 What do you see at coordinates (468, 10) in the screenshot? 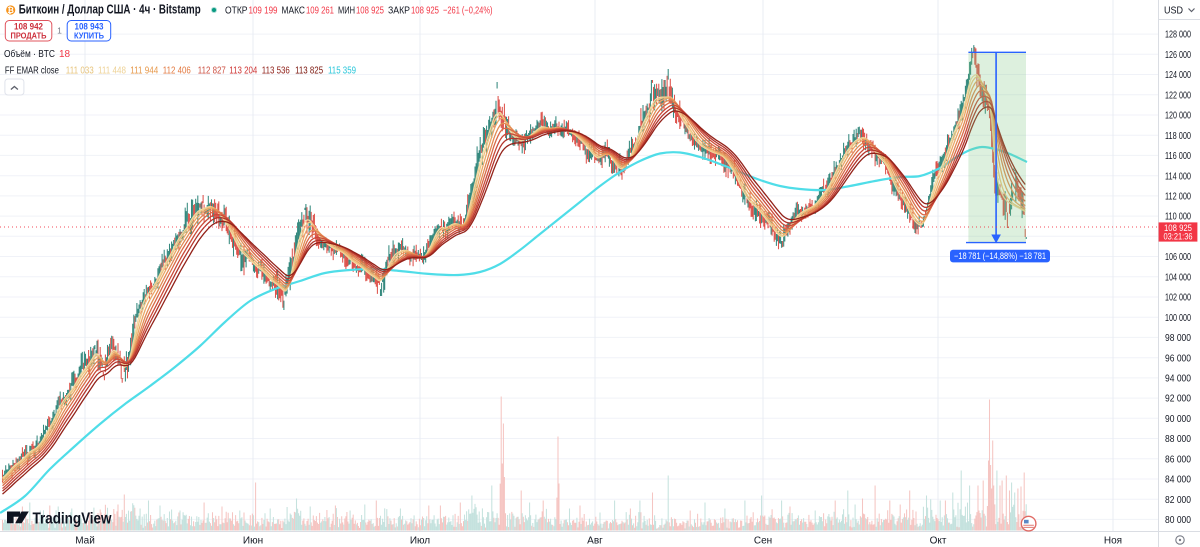
I see `svg-text: −261 (−0,24%)` at bounding box center [468, 10].